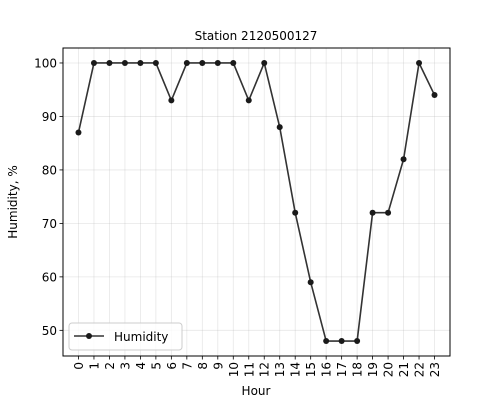  Describe the element at coordinates (218, 366) in the screenshot. I see `x-tick-label: 9` at that location.